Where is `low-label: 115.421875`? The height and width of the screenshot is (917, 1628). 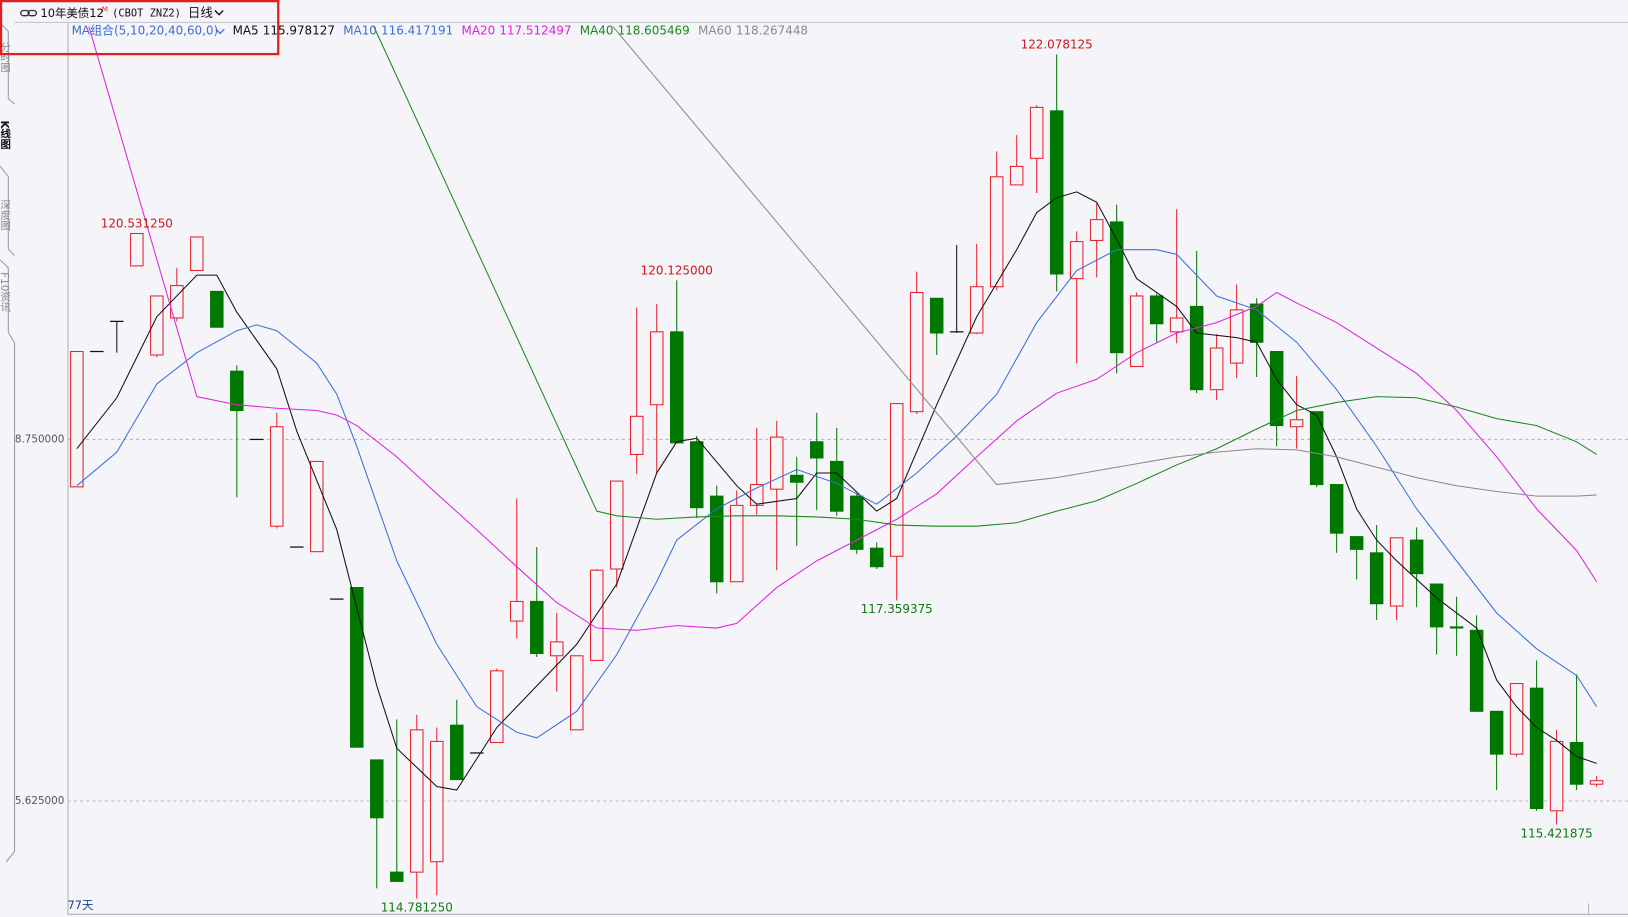 low-label: 115.421875 is located at coordinates (1557, 833).